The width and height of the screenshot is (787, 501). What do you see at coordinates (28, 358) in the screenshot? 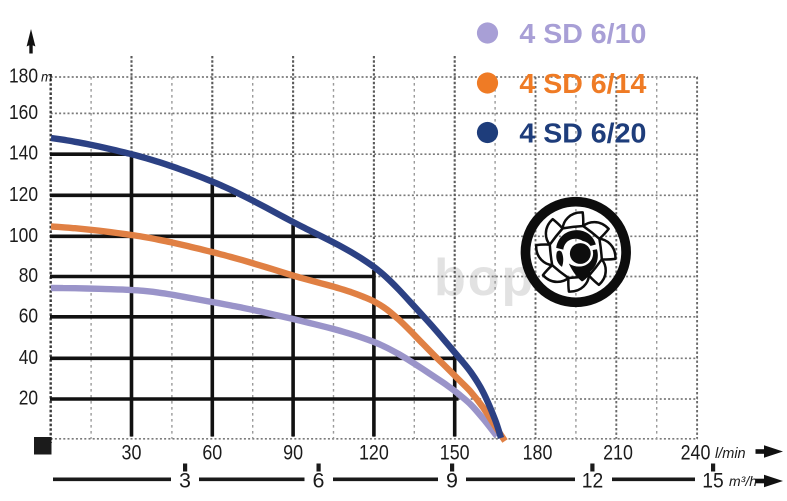
I see `svg-text: 40` at bounding box center [28, 358].